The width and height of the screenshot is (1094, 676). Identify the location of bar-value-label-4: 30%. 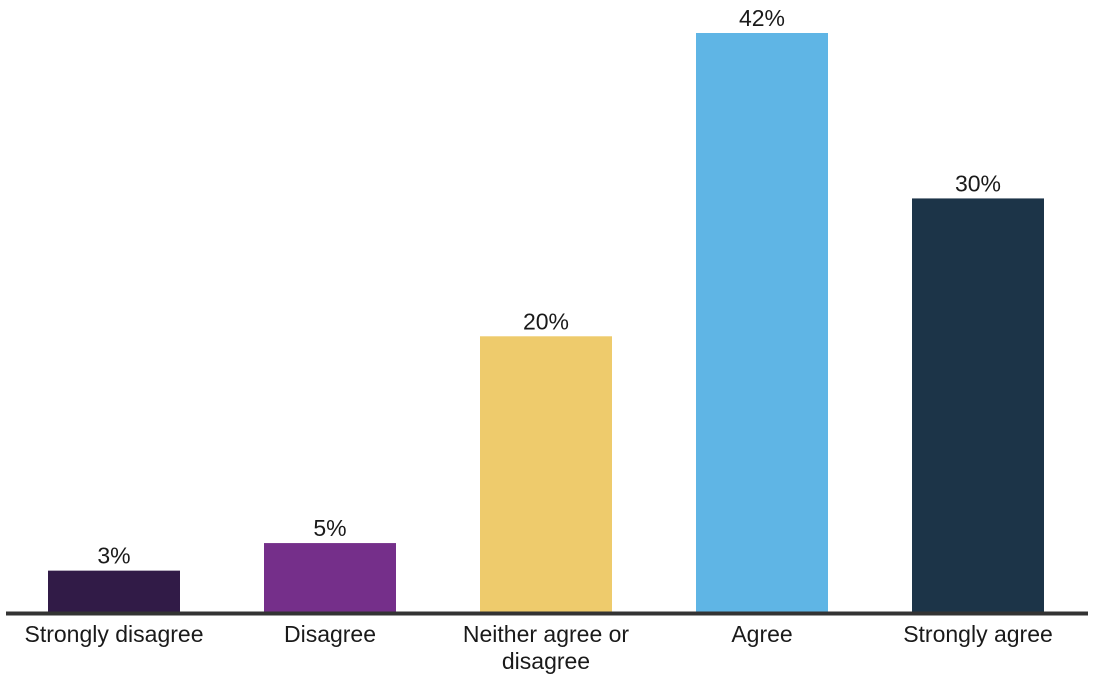
(978, 183).